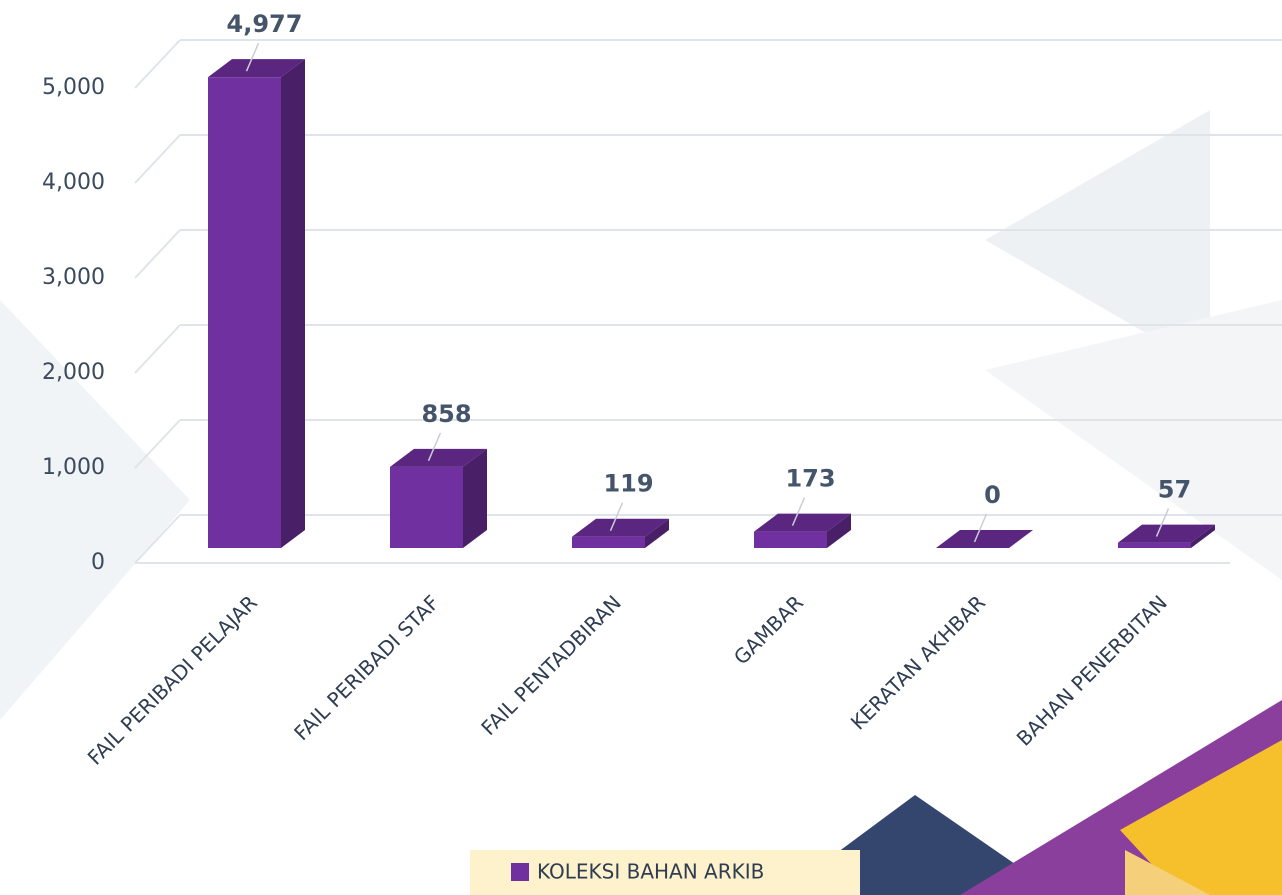  I want to click on x-tick-label: KERATAN AKHBAR, so click(918, 662).